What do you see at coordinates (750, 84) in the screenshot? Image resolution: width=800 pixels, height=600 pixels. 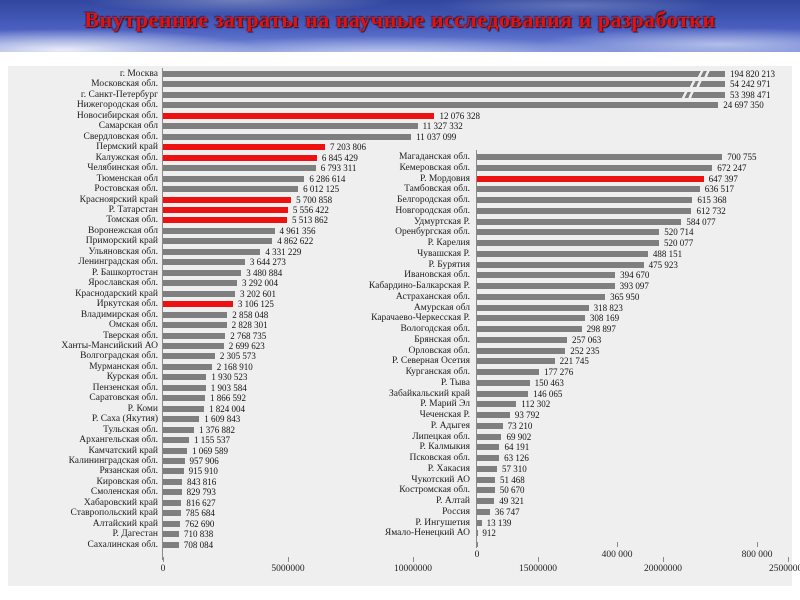 I see `value-label: 54 242 971` at bounding box center [750, 84].